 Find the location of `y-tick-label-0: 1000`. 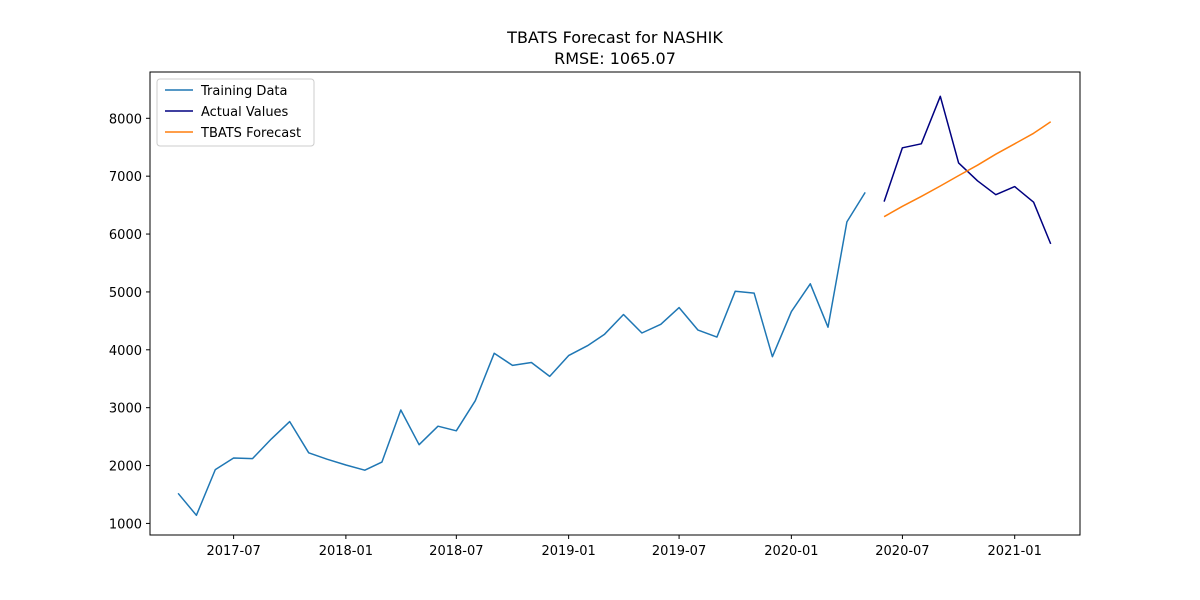

y-tick-label-0: 1000 is located at coordinates (125, 524).